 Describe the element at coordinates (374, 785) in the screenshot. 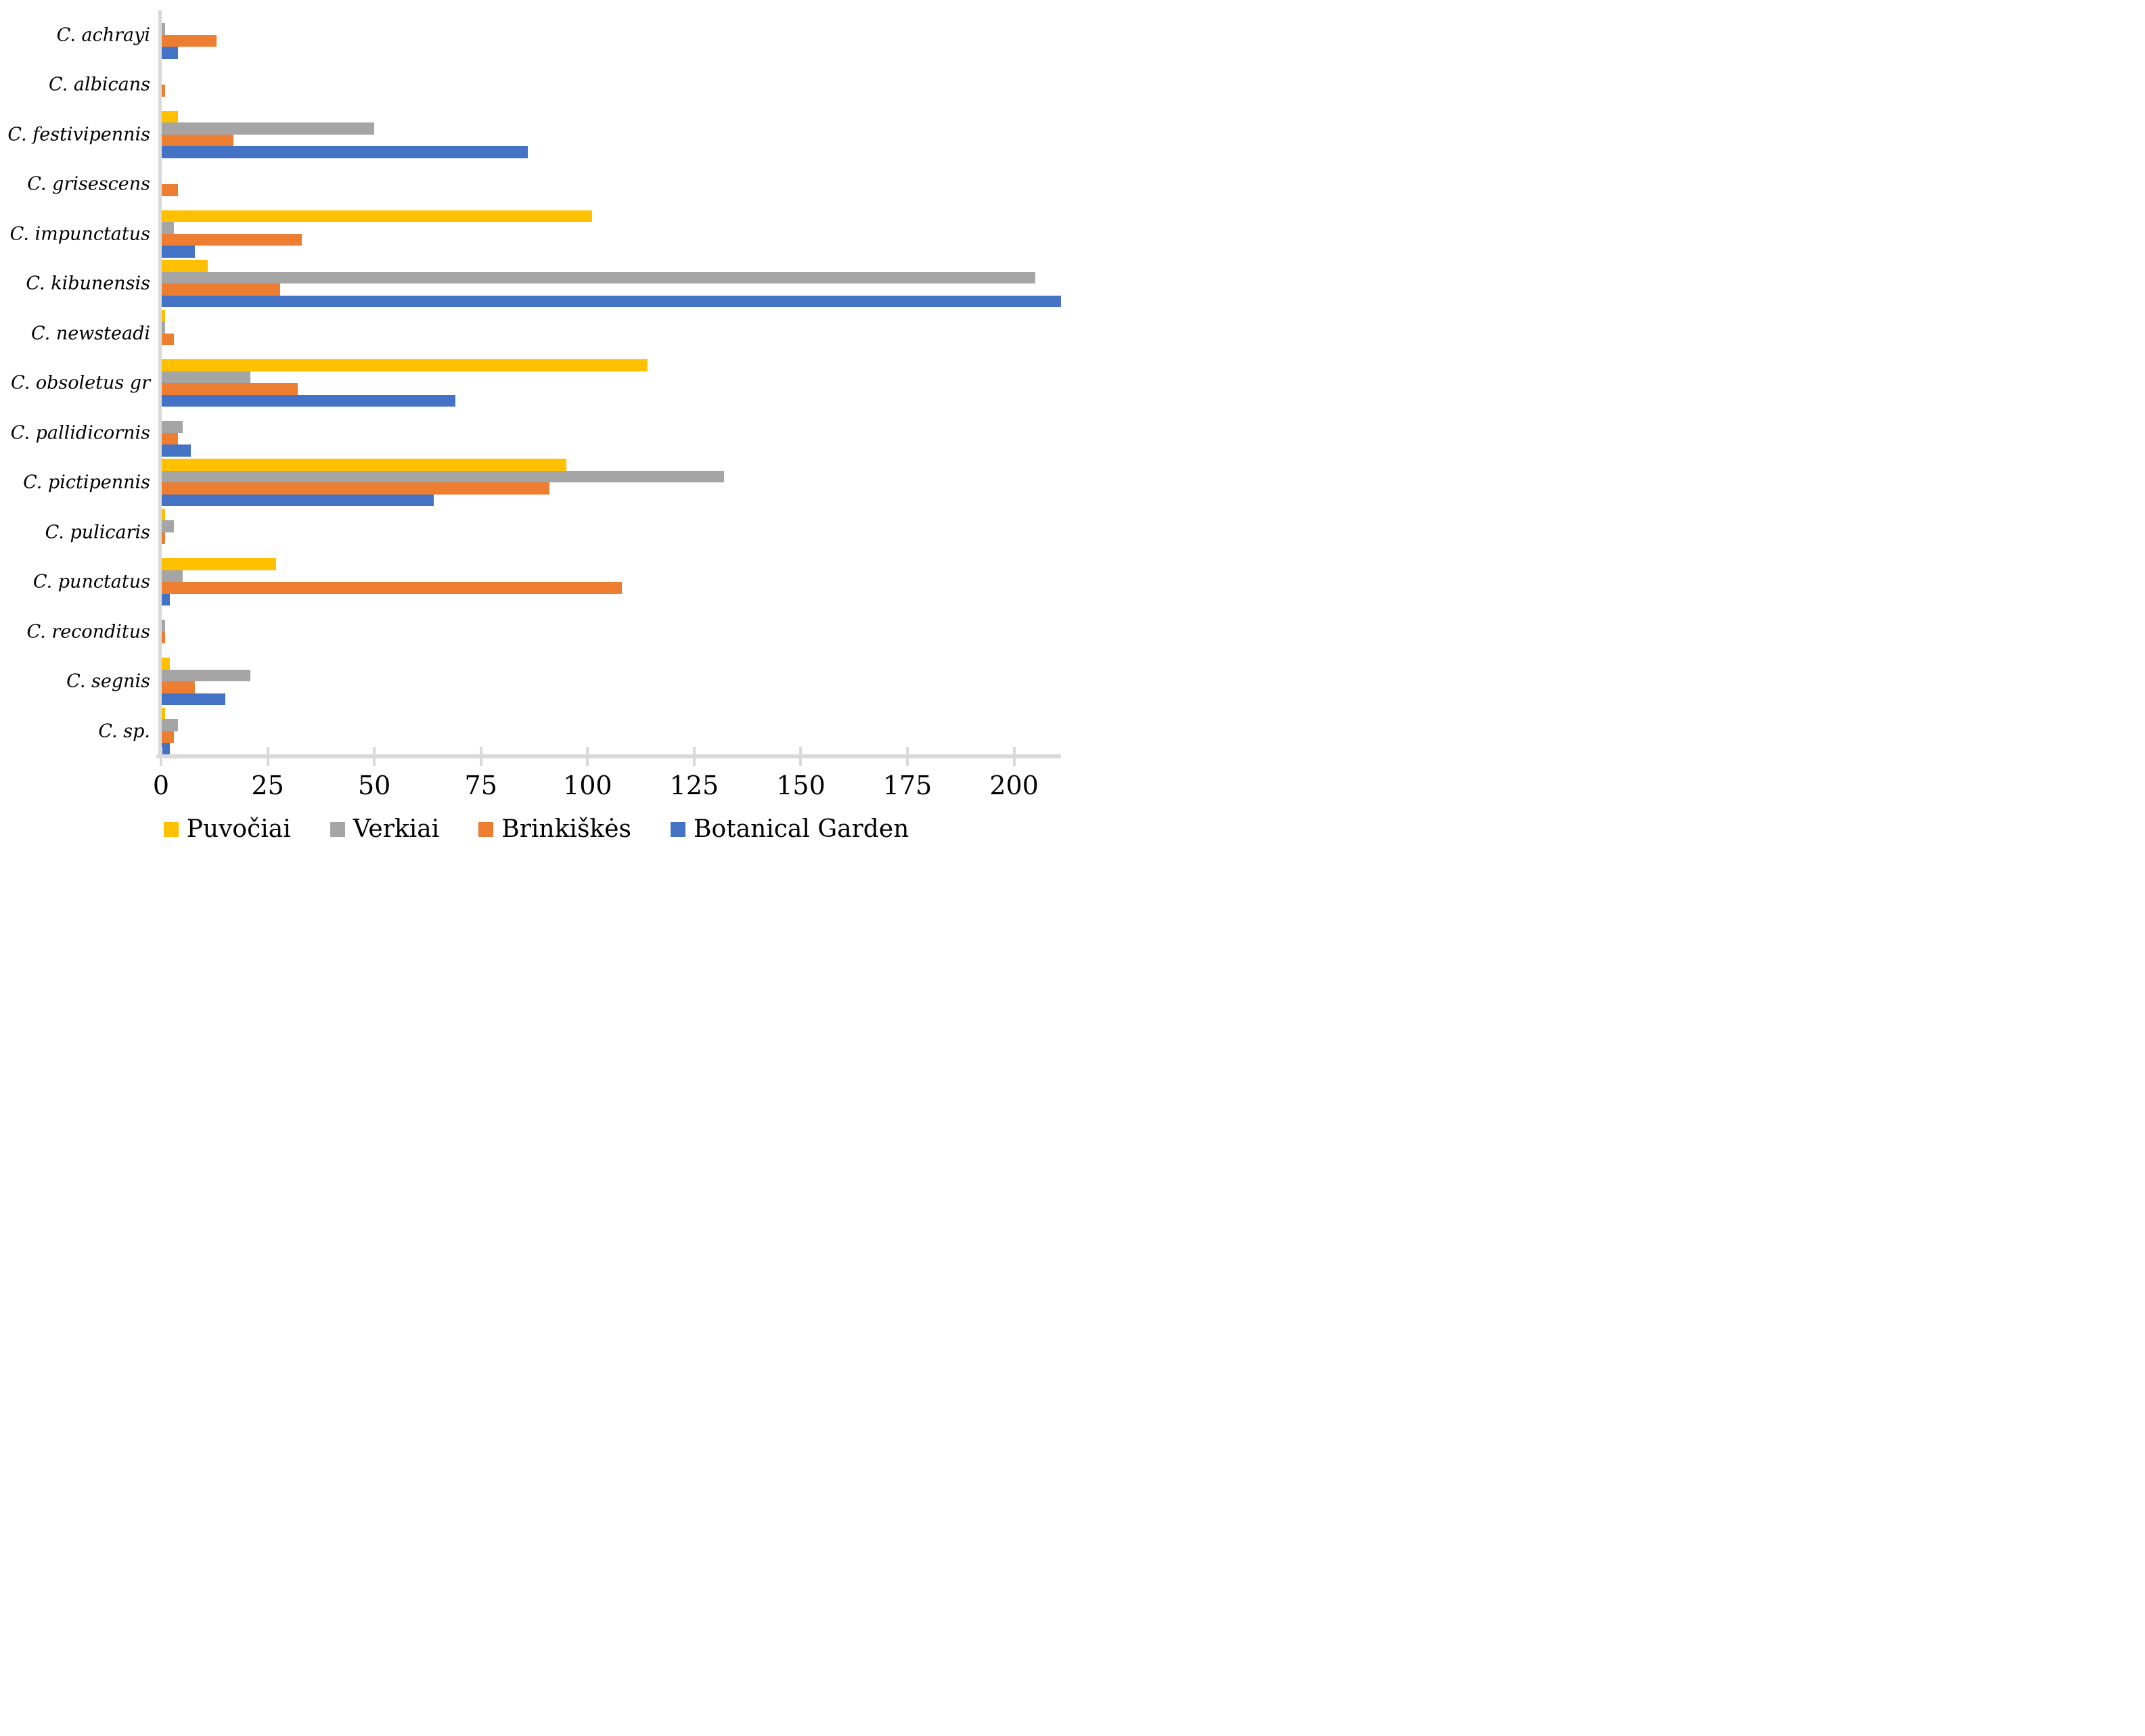

I see `x-tick-label: 50` at that location.